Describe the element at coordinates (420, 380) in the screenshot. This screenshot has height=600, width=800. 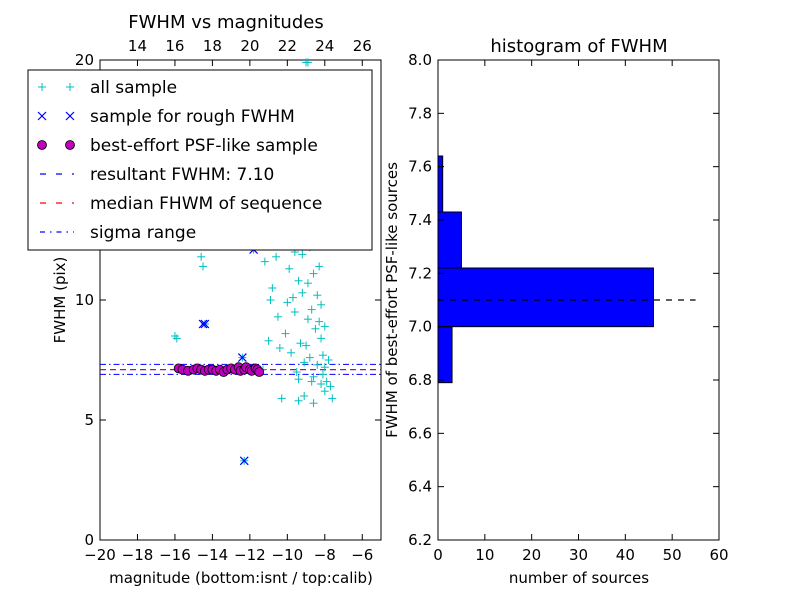
I see `hist-y-tick-label-3: 6.8` at that location.